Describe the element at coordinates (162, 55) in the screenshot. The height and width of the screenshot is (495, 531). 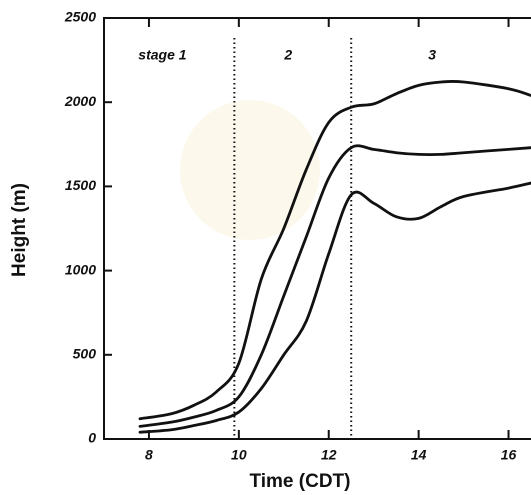
I see `stage-label: stage 1` at that location.